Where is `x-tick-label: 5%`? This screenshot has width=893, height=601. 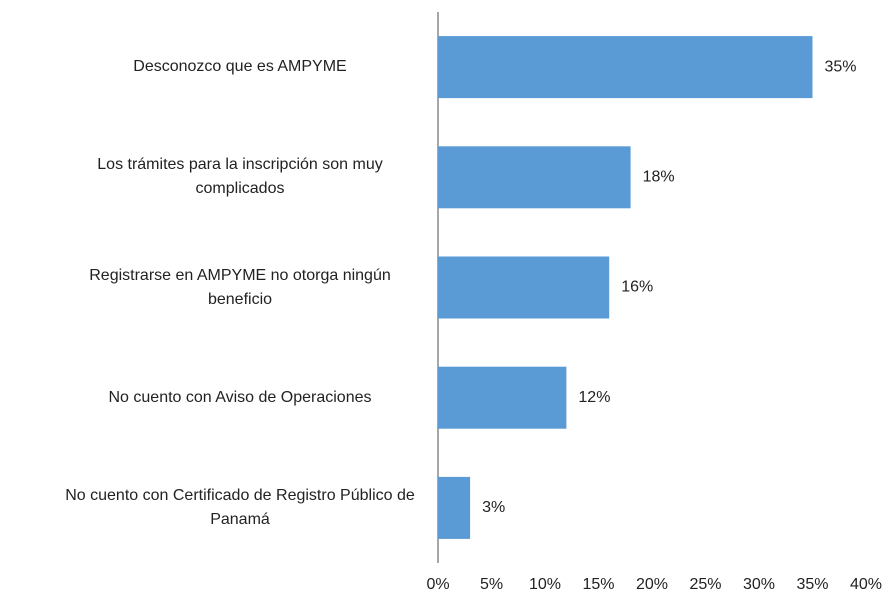
x-tick-label: 5% is located at coordinates (491, 584).